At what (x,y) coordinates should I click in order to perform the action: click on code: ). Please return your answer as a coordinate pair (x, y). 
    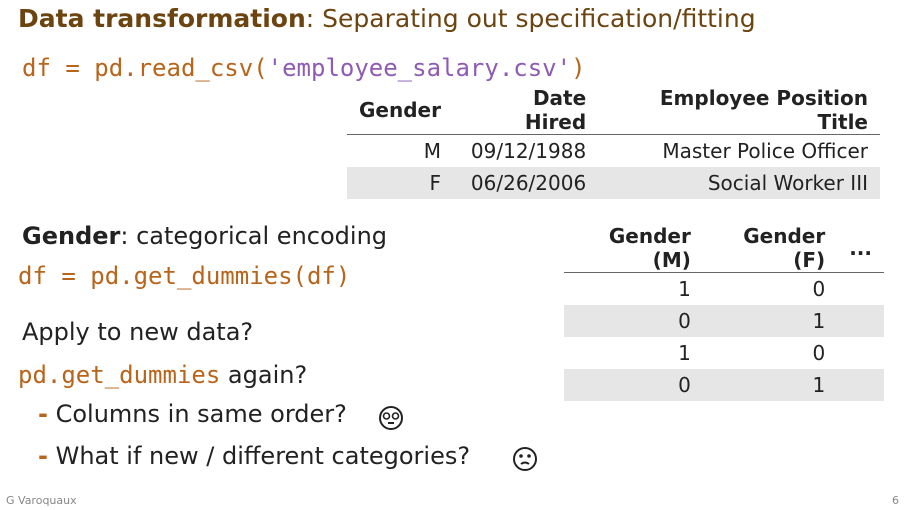
    Looking at the image, I should click on (578, 68).